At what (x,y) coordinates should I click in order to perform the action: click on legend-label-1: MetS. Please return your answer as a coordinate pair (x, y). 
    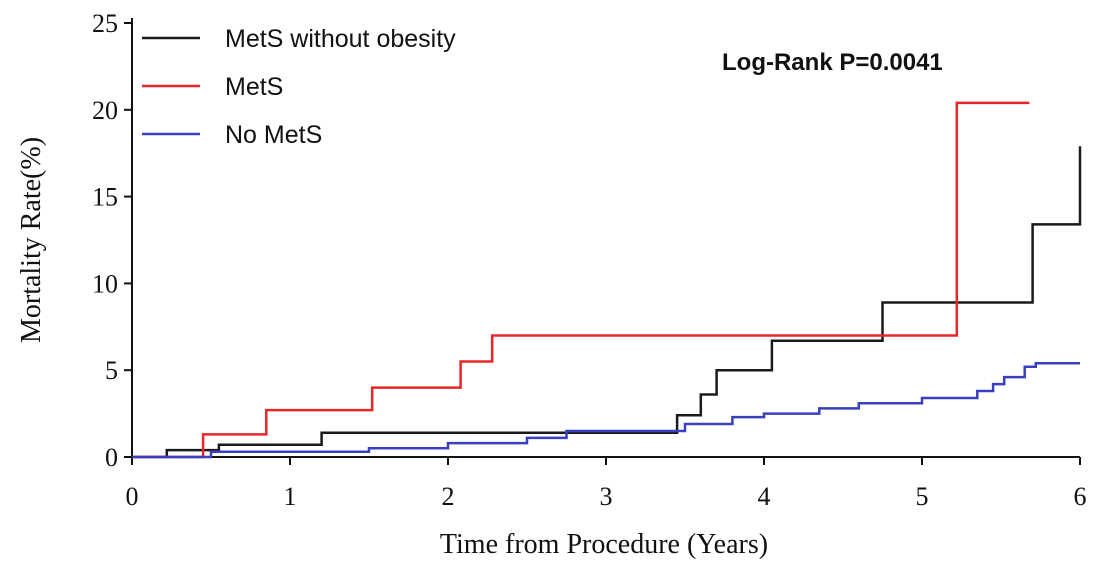
    Looking at the image, I should click on (254, 87).